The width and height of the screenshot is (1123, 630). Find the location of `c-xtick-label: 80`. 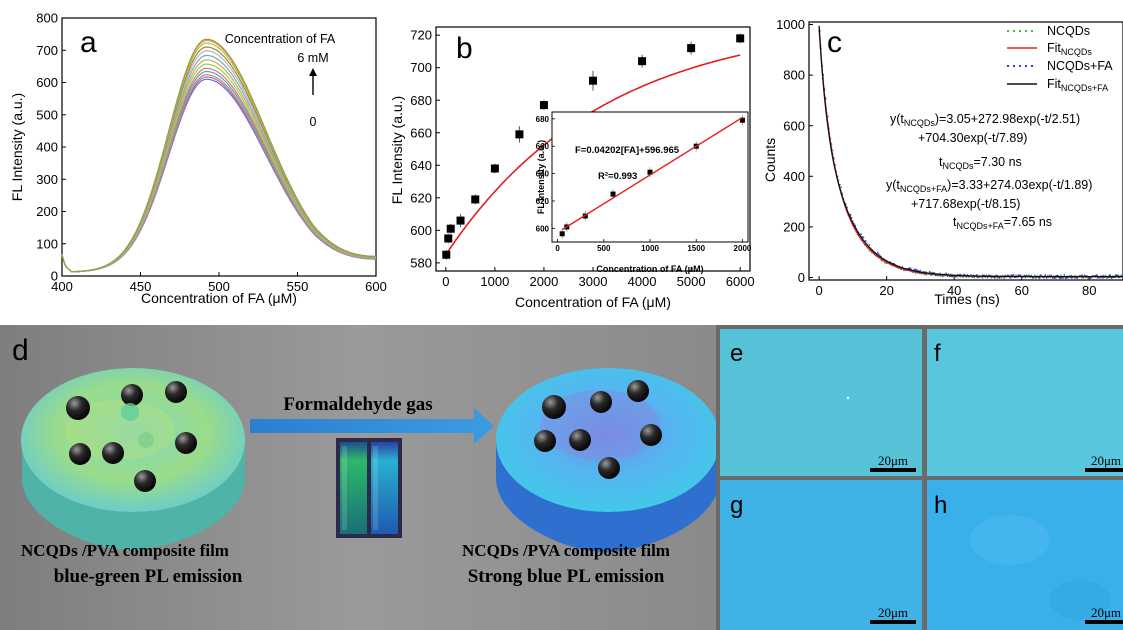

c-xtick-label: 80 is located at coordinates (1089, 290).